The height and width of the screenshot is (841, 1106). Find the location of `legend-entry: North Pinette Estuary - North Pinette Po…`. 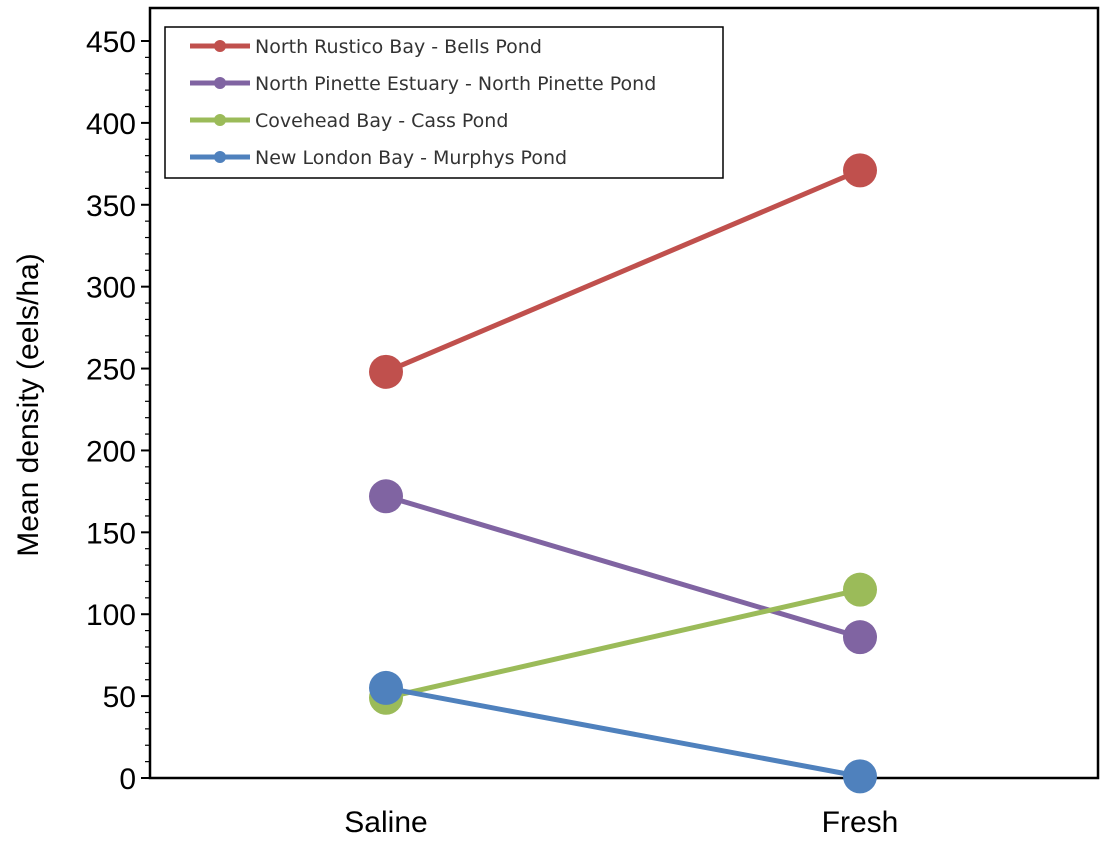

legend-entry: North Pinette Estuary - North Pinette Po… is located at coordinates (423, 84).